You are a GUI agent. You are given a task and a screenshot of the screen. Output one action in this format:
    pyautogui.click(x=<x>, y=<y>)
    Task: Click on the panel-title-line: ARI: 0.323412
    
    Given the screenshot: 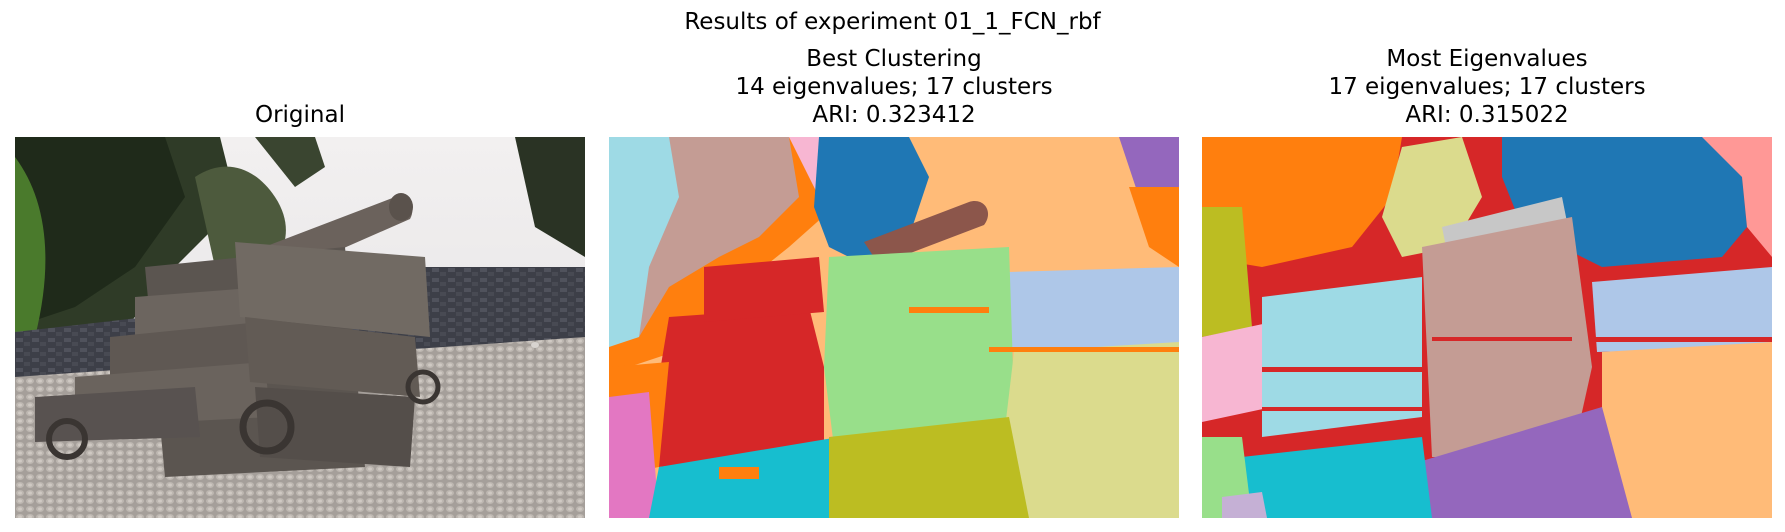 What is the action you would take?
    pyautogui.click(x=894, y=115)
    